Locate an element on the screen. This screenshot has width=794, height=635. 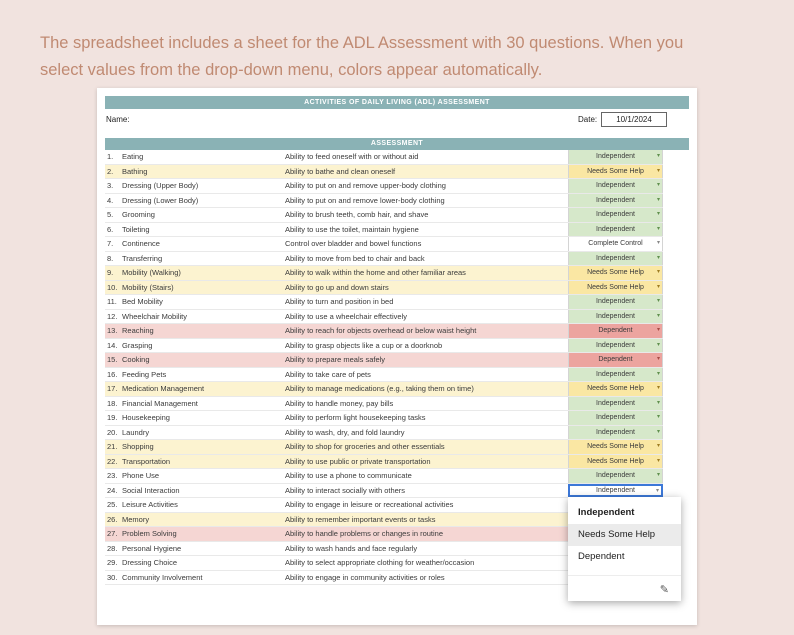
description-cell: Ability to use a phone to communicate is located at coordinates (348, 475).